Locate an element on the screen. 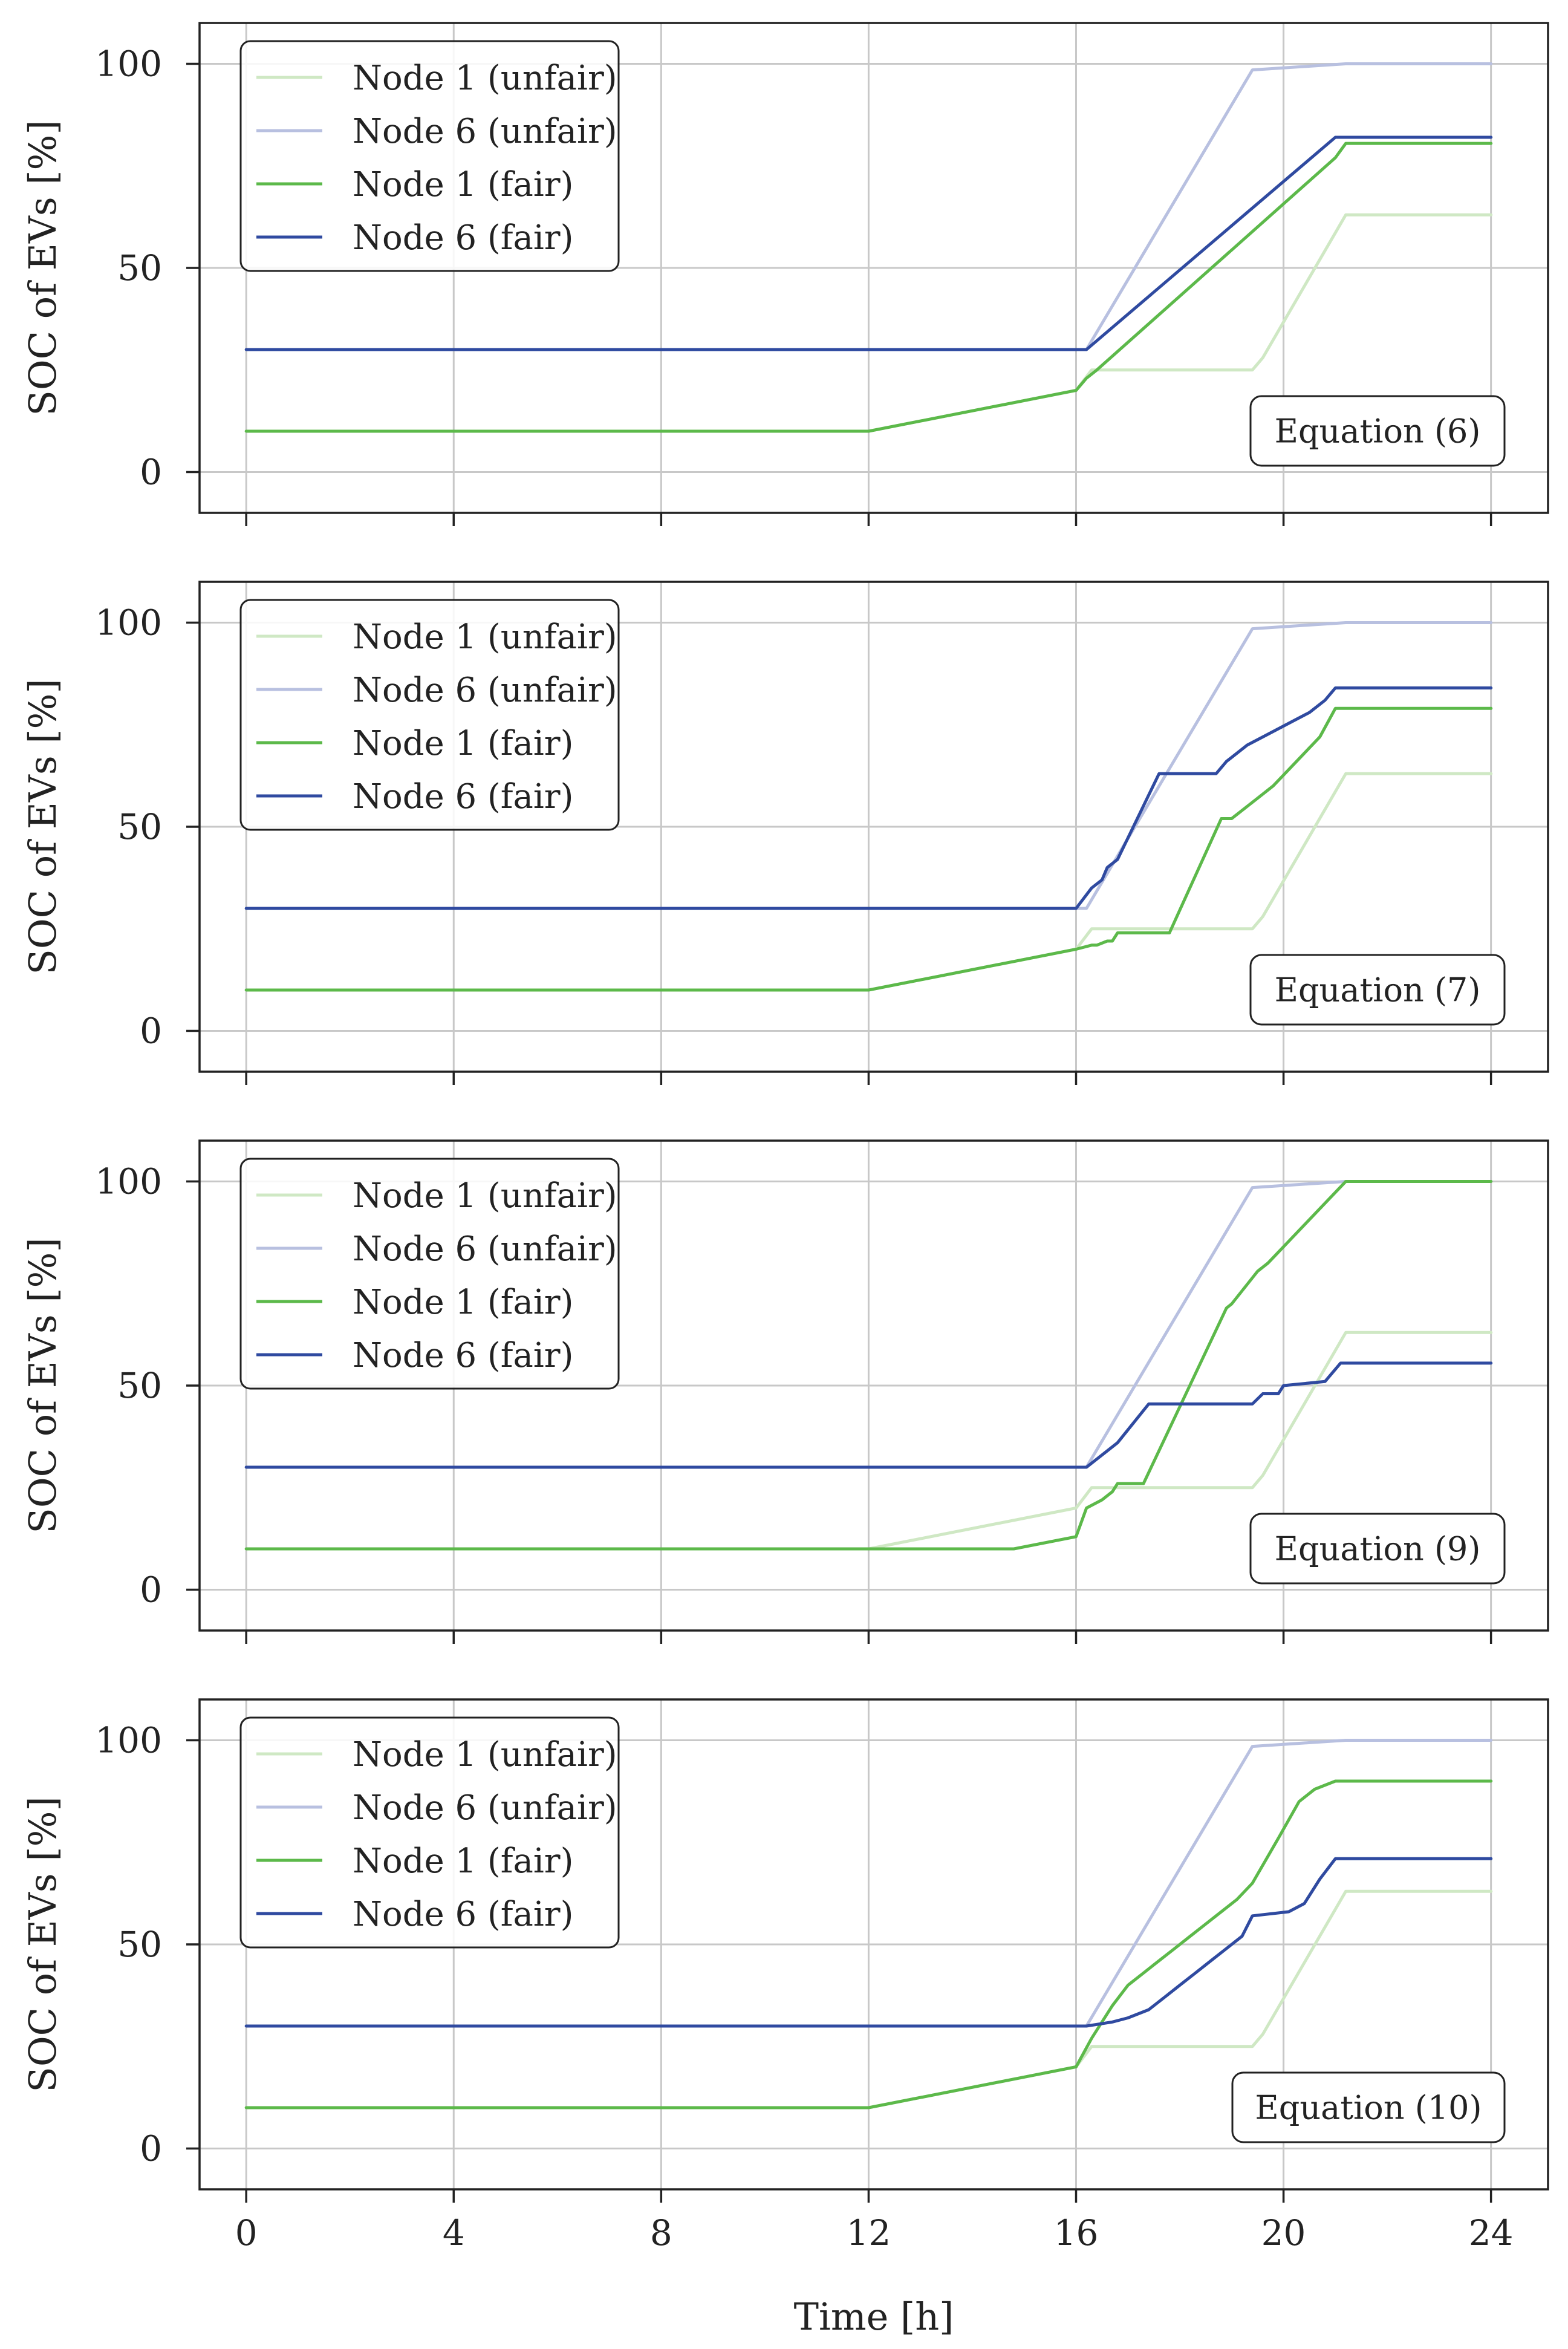  annotation-label: Equation (10) is located at coordinates (1368, 2108).